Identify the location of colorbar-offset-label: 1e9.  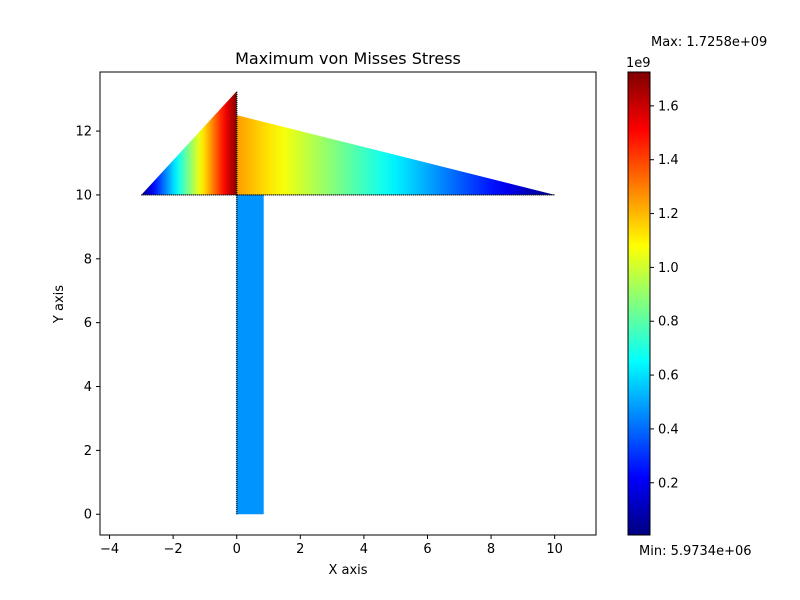
(638, 63).